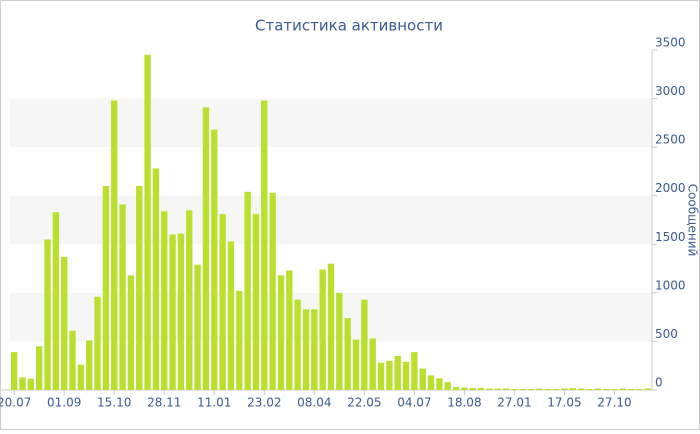 The width and height of the screenshot is (700, 434). What do you see at coordinates (114, 403) in the screenshot?
I see `x-tick-label: 15.10` at bounding box center [114, 403].